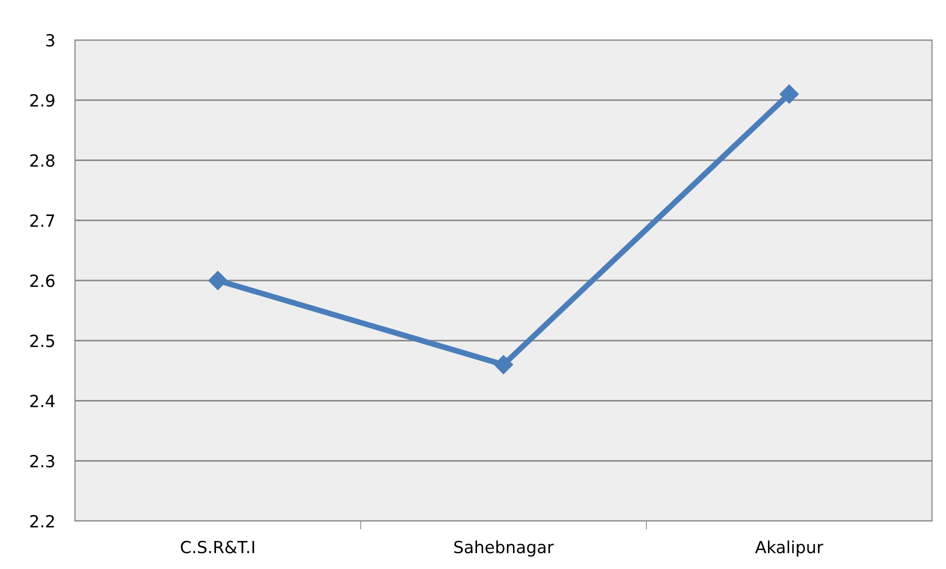 The image size is (946, 569). I want to click on y-tick-label: 2.6, so click(42, 281).